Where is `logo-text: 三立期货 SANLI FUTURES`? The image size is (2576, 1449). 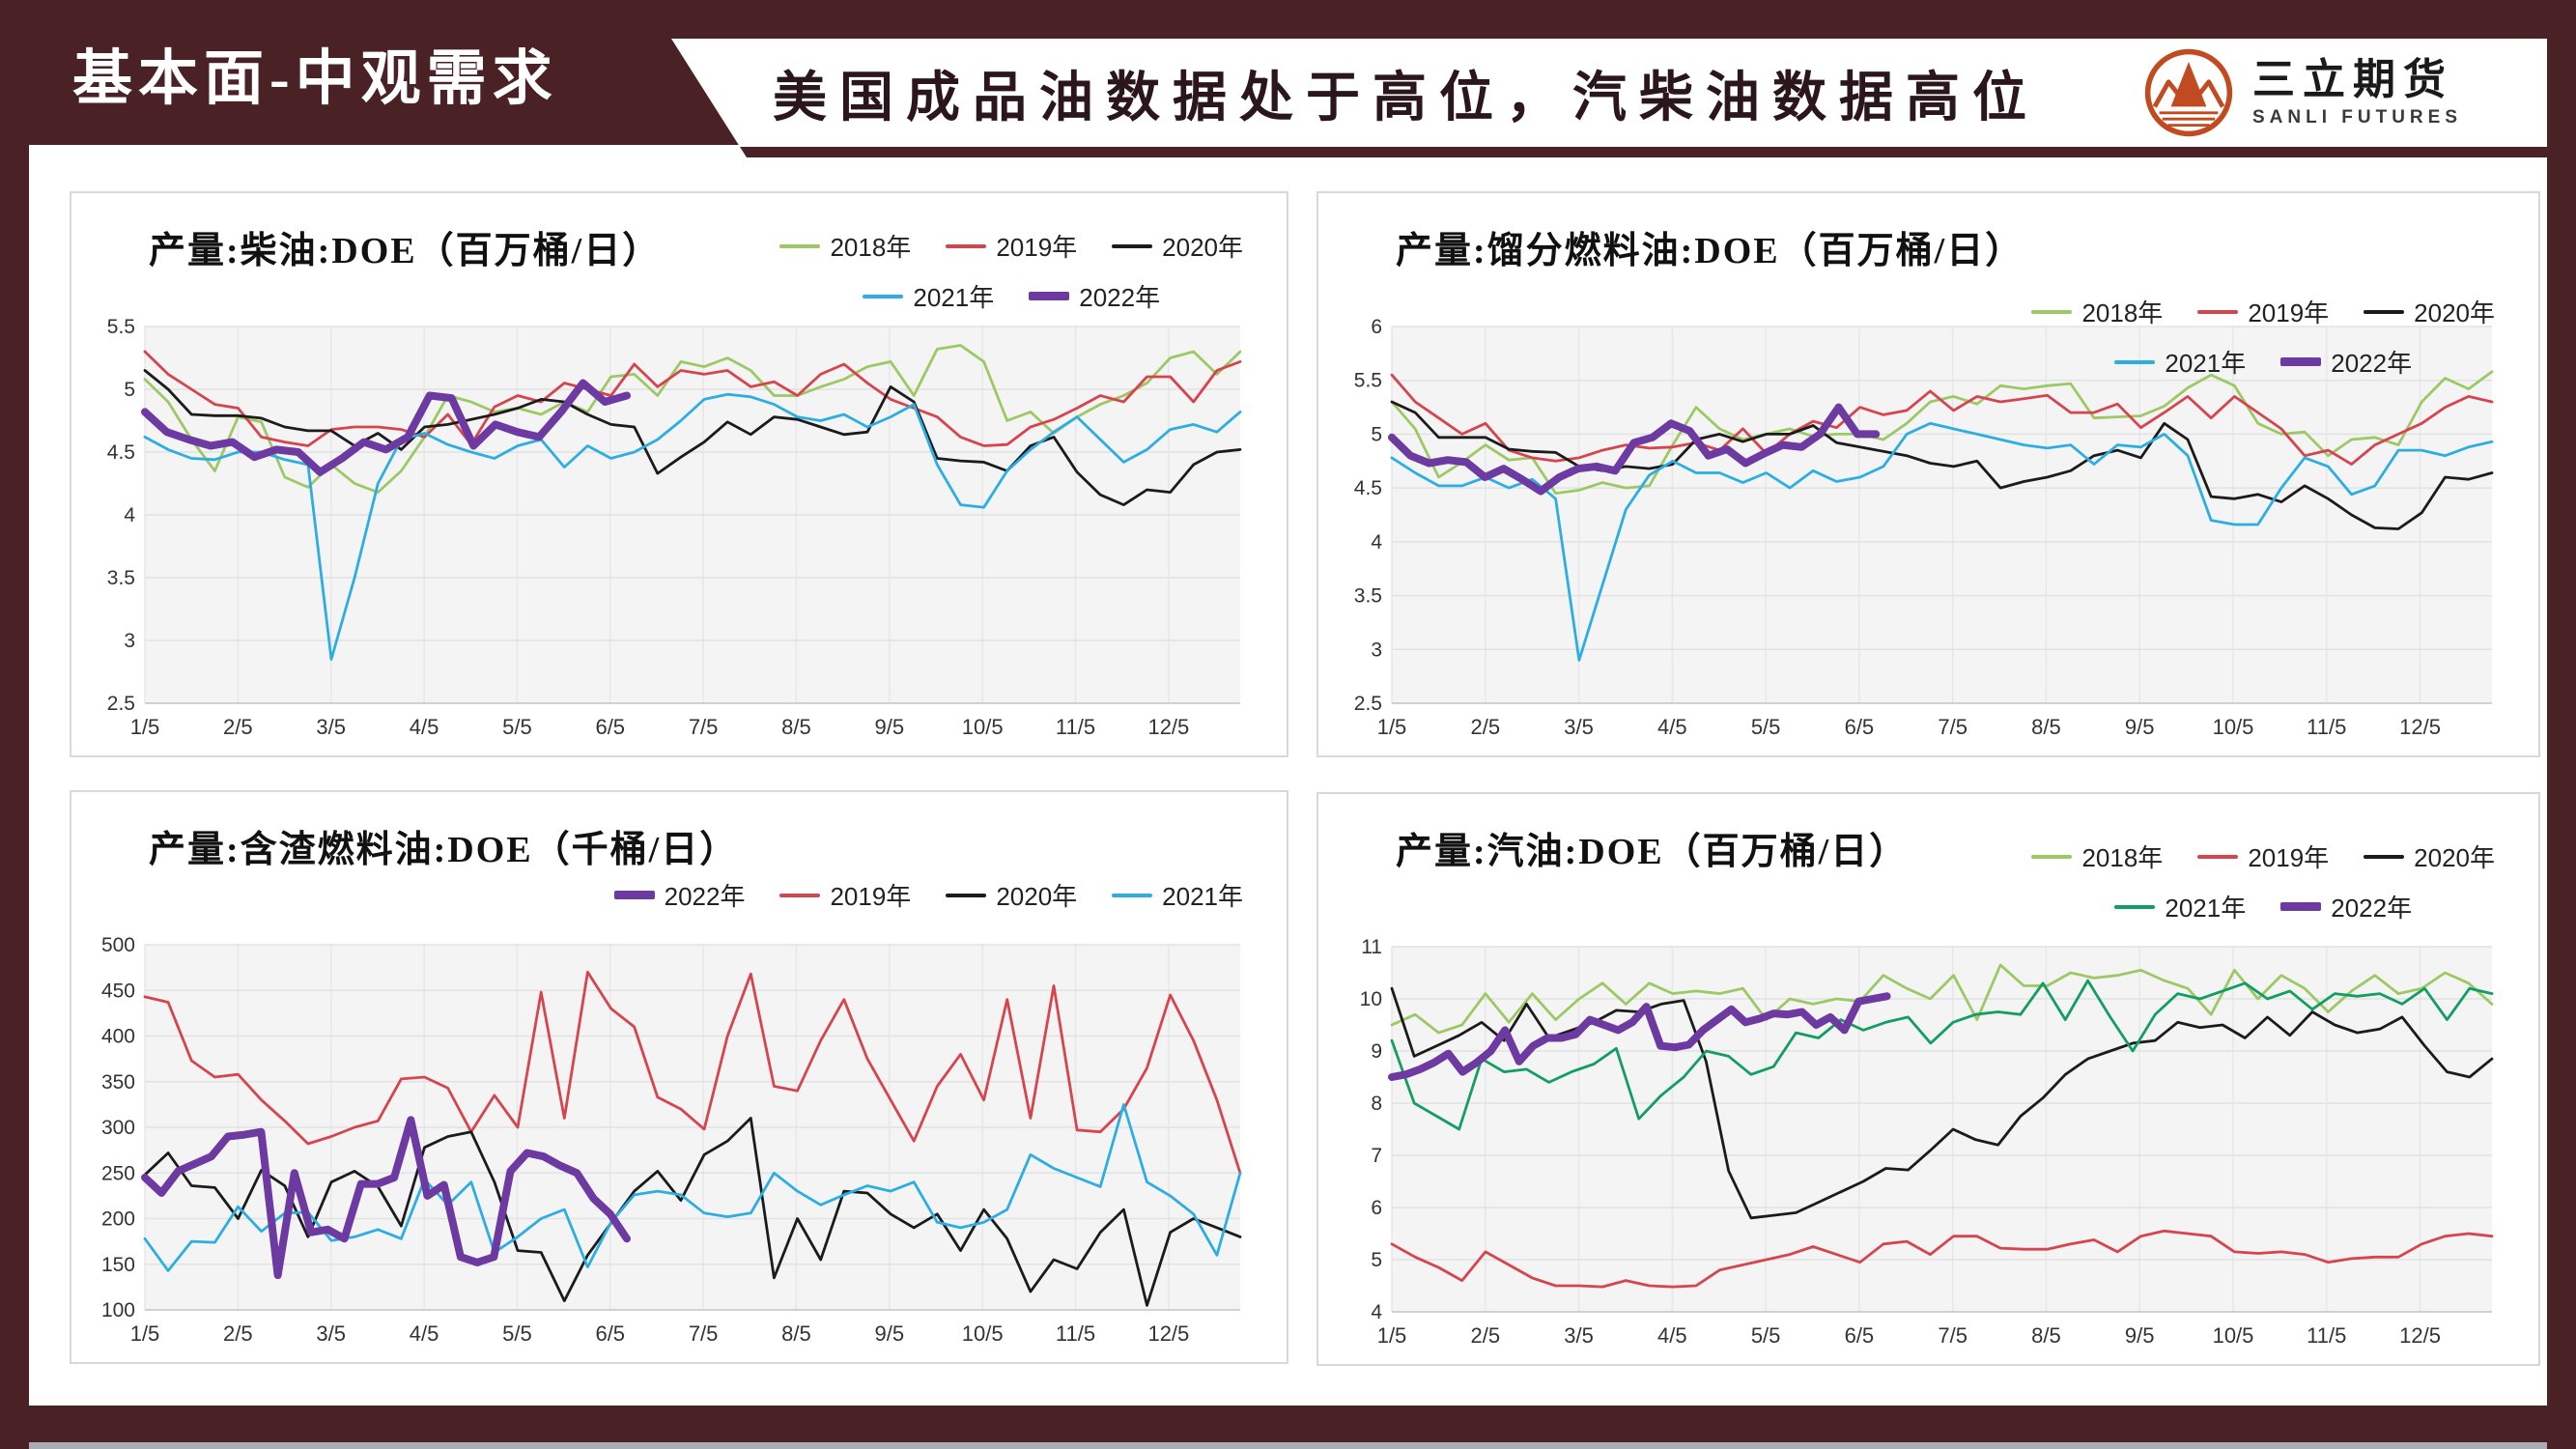
logo-text: 三立期货 SANLI FUTURES is located at coordinates (2357, 91).